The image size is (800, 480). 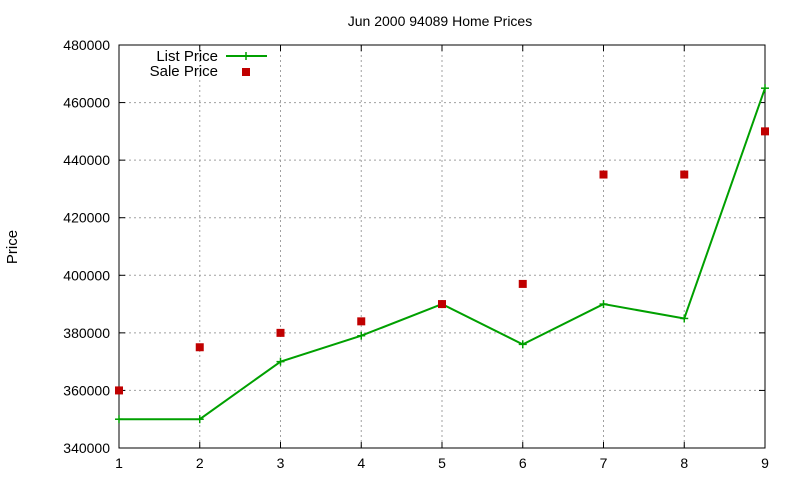 I want to click on x-tick-label: 2, so click(x=200, y=463).